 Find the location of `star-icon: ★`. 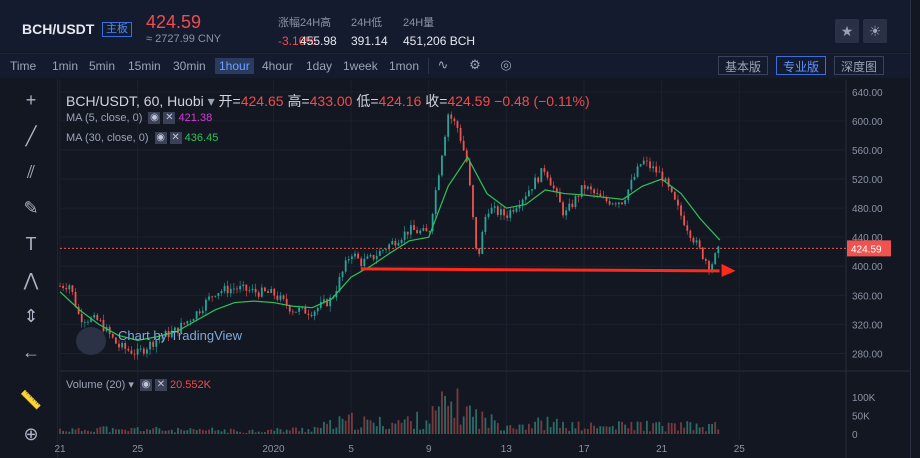

star-icon: ★ is located at coordinates (847, 31).